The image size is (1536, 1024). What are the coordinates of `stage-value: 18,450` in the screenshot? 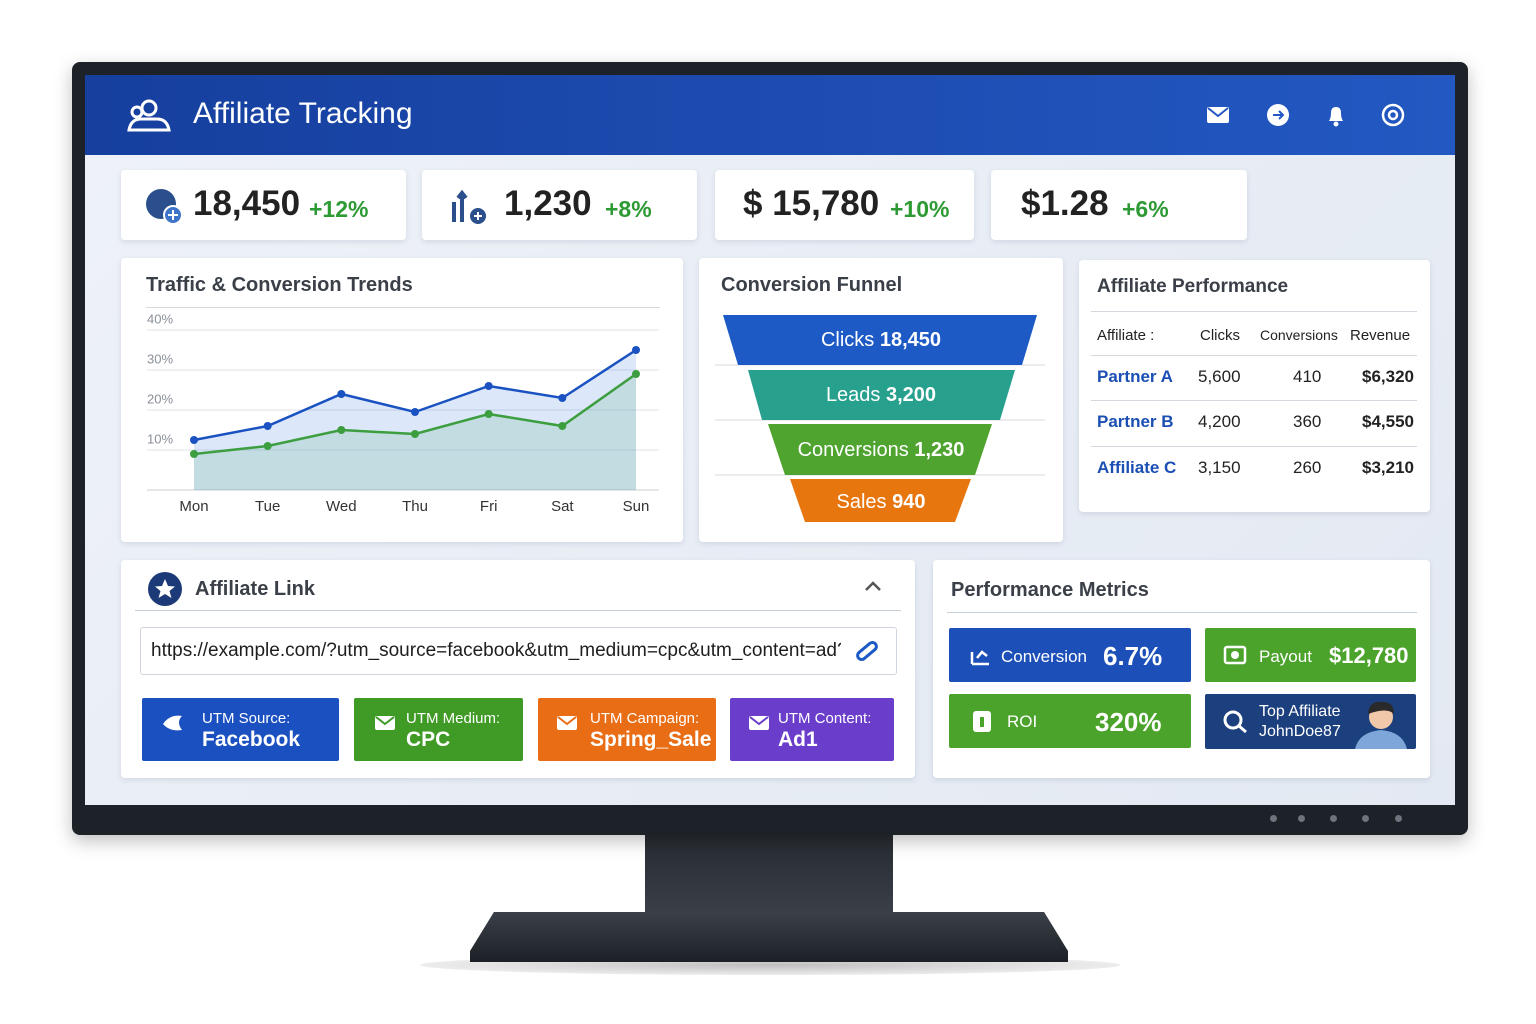 It's located at (910, 340).